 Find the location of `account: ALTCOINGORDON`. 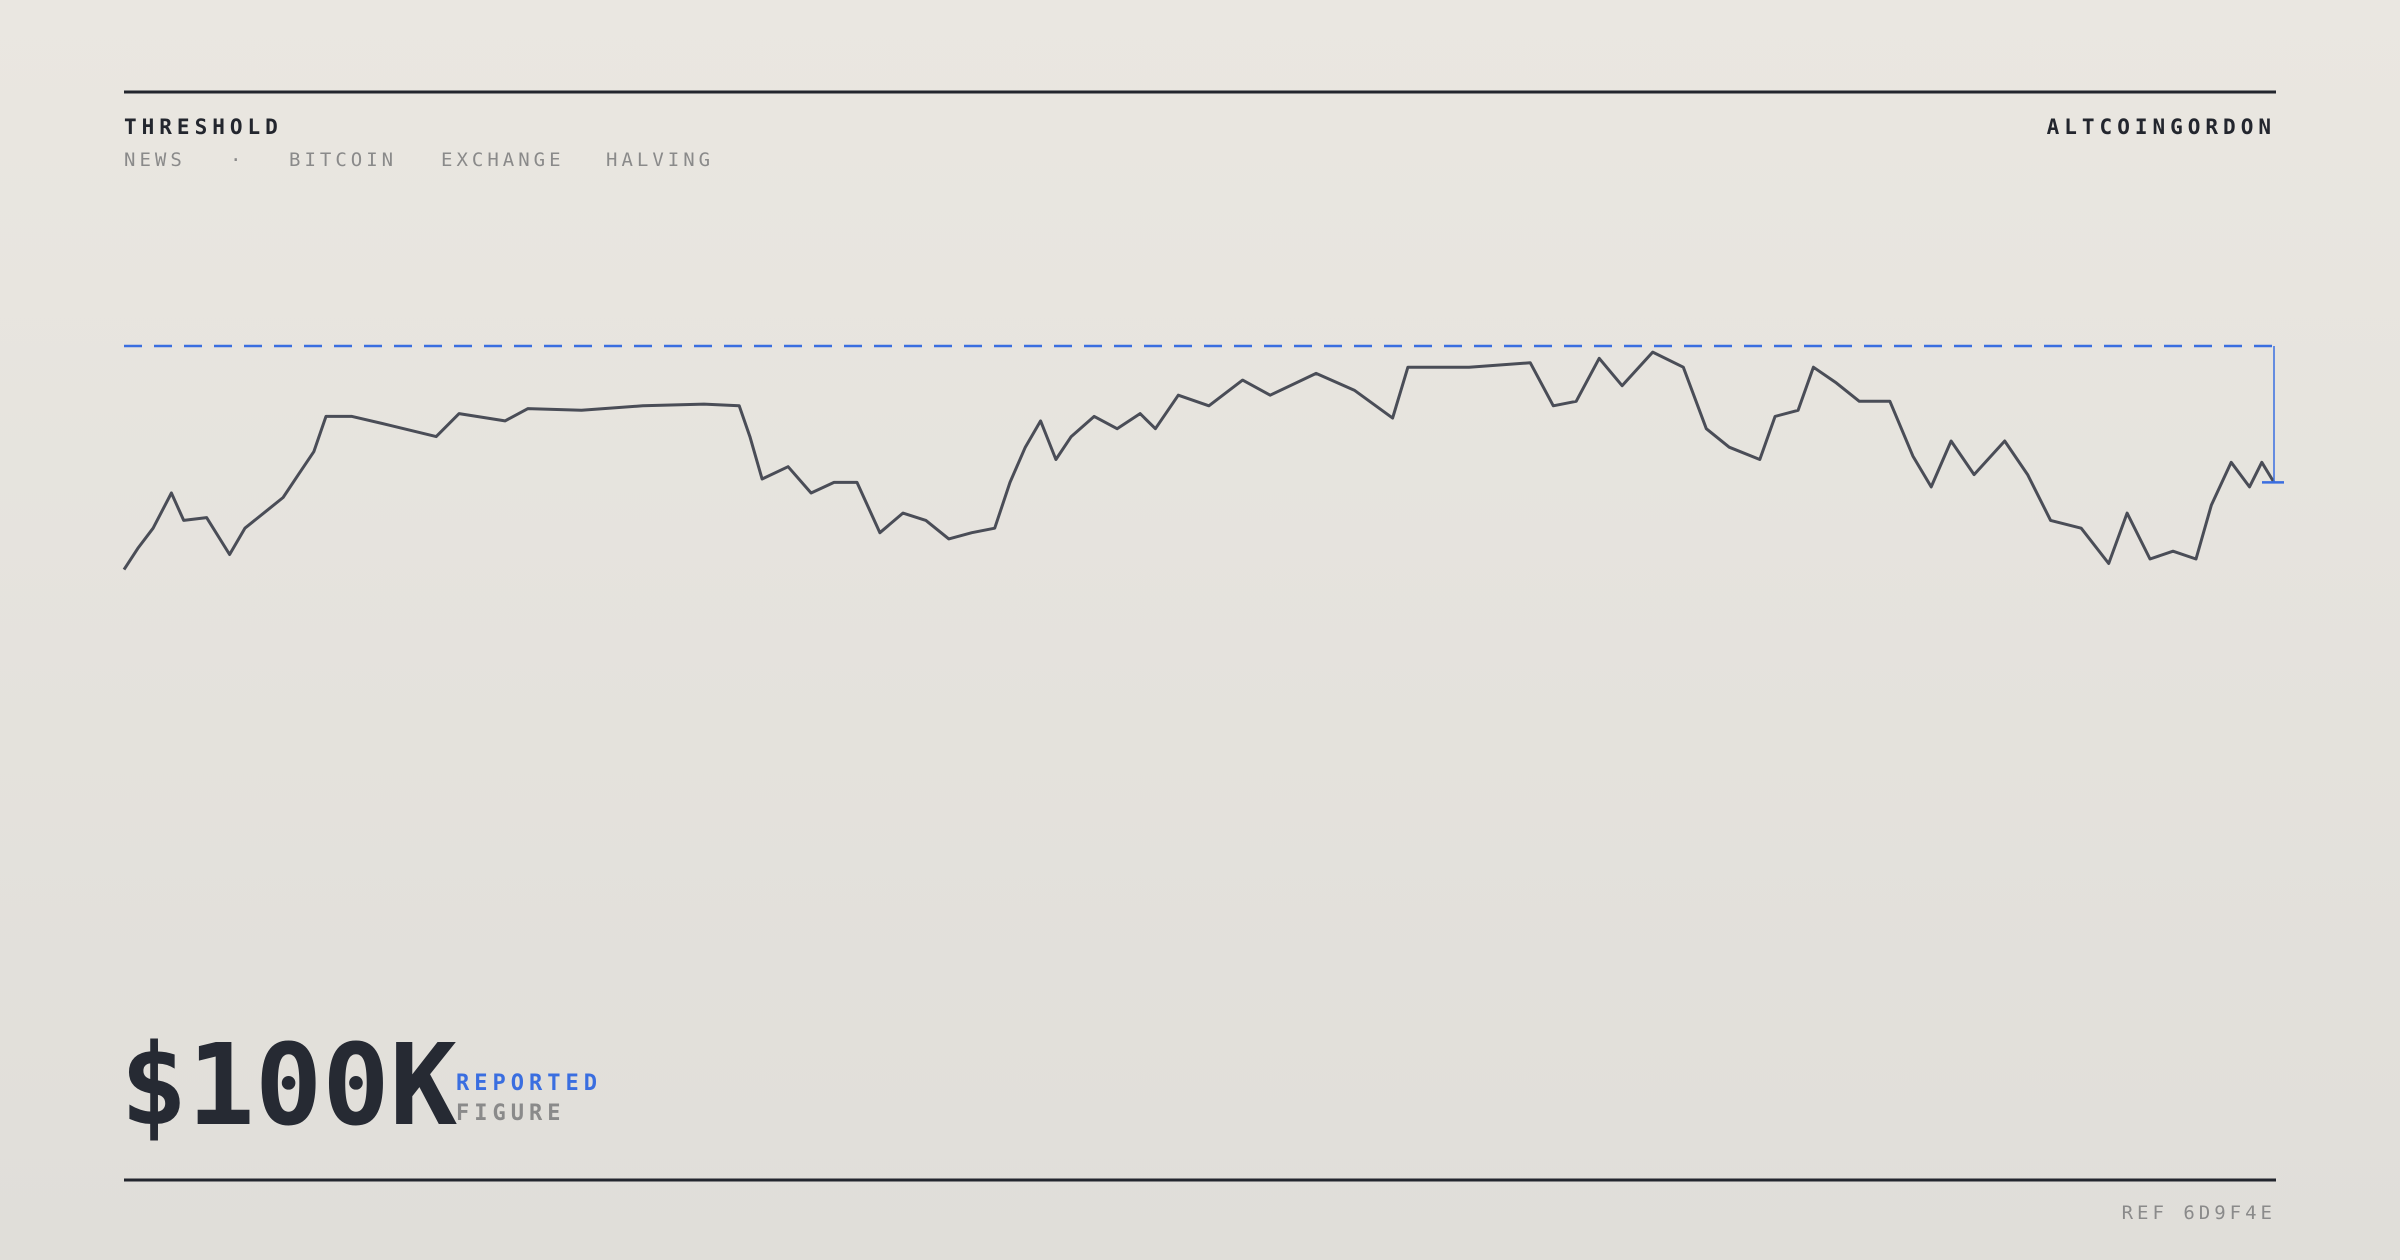

account: ALTCOINGORDON is located at coordinates (2161, 127).